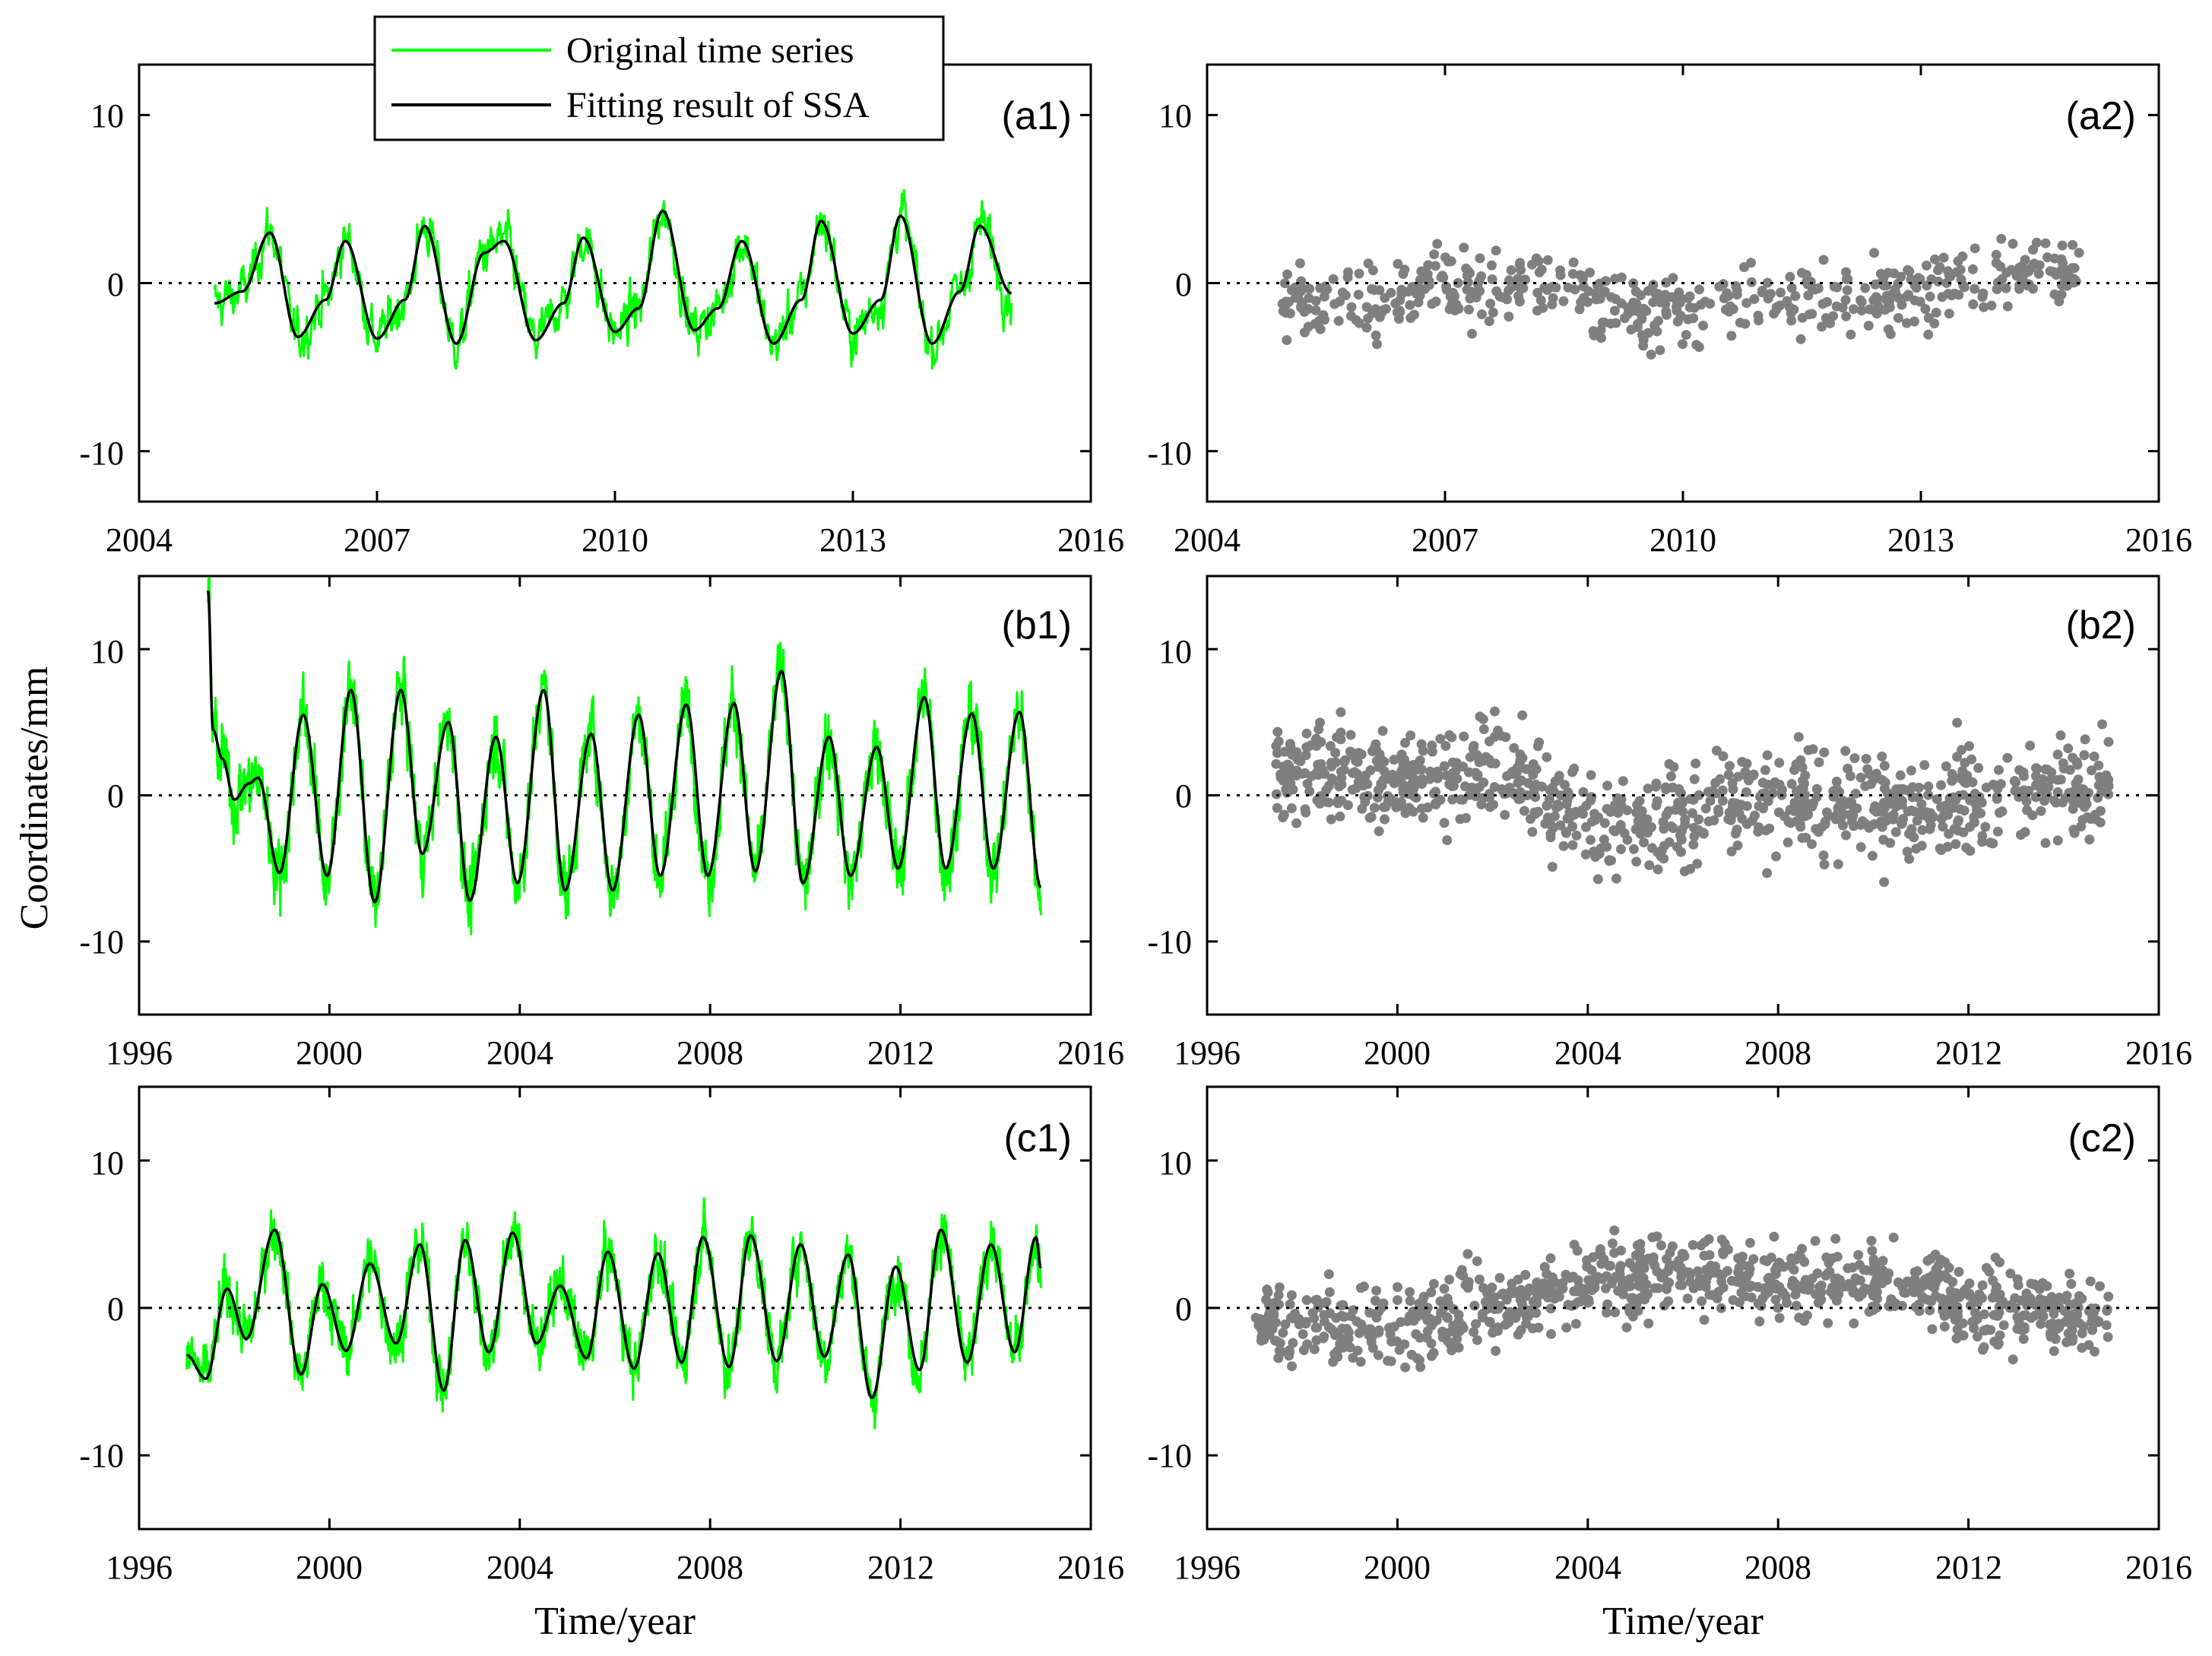  I want to click on b1-original-series-line, so click(624, 756).